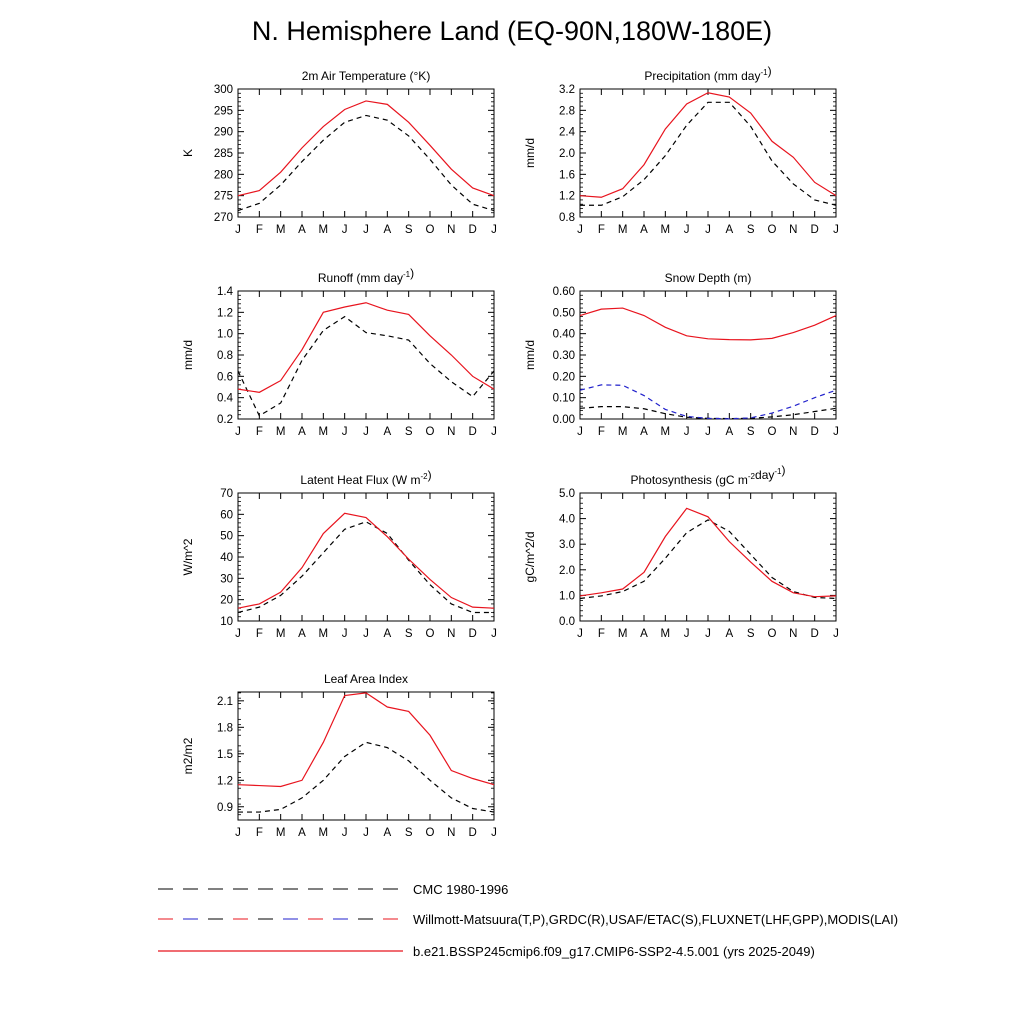 Image resolution: width=1024 pixels, height=1024 pixels. I want to click on y-tick-label: 0.00, so click(564, 420).